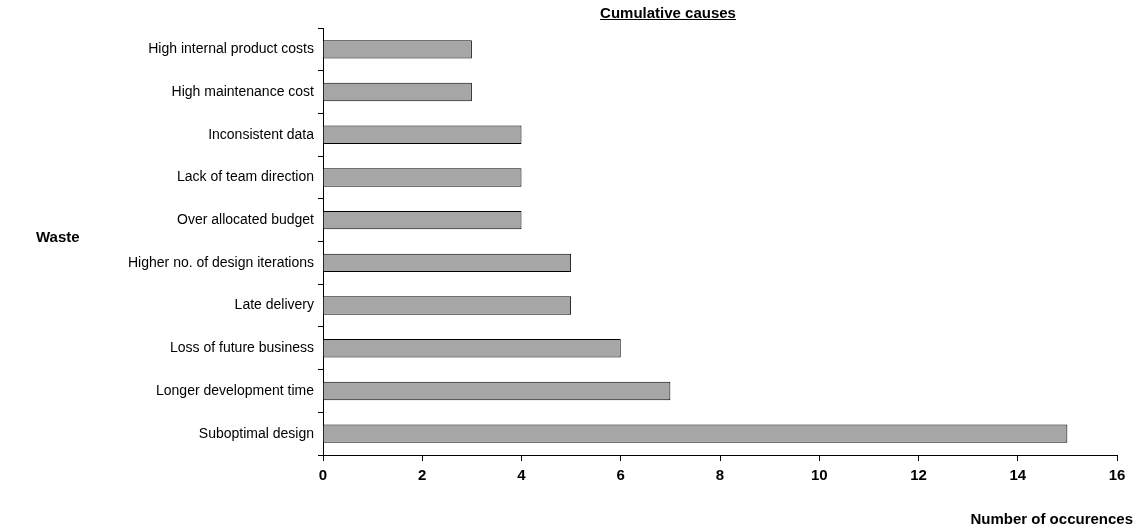  What do you see at coordinates (1051, 518) in the screenshot?
I see `x-axis-title: Number of occurences` at bounding box center [1051, 518].